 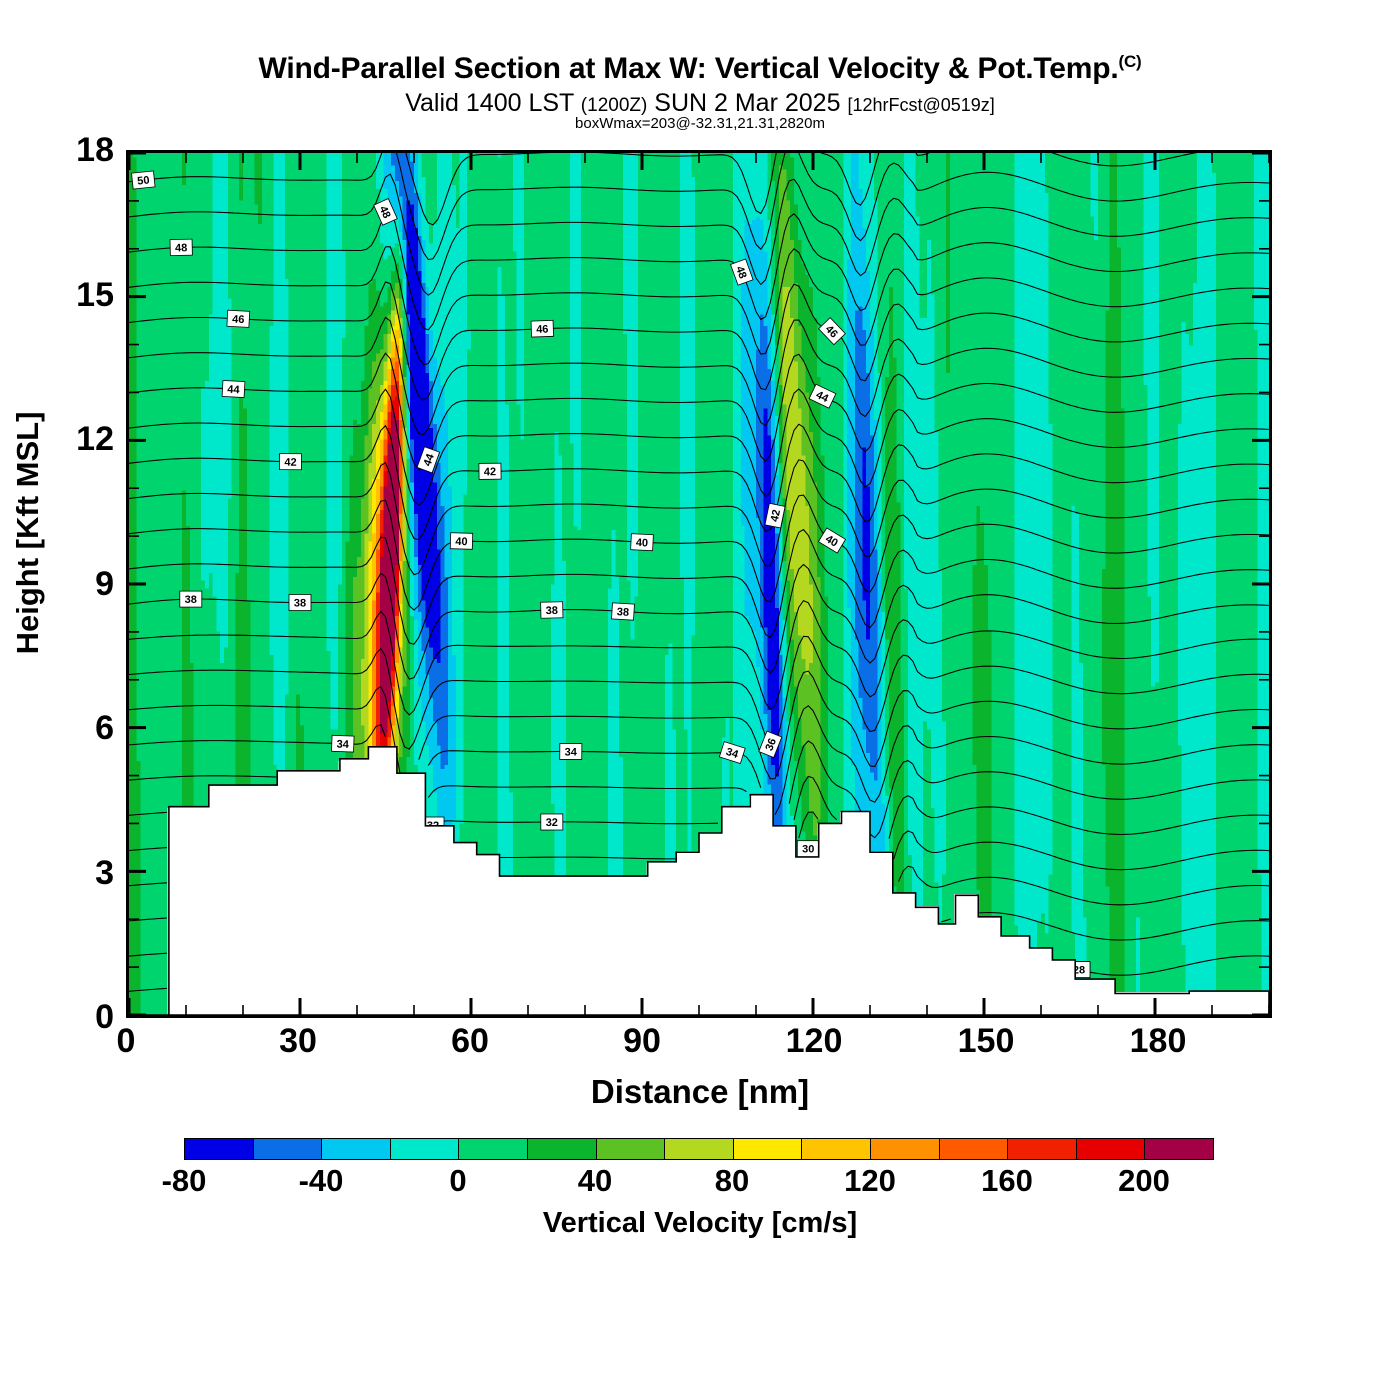 What do you see at coordinates (1007, 1180) in the screenshot?
I see `colorbar-tick-160: 160` at bounding box center [1007, 1180].